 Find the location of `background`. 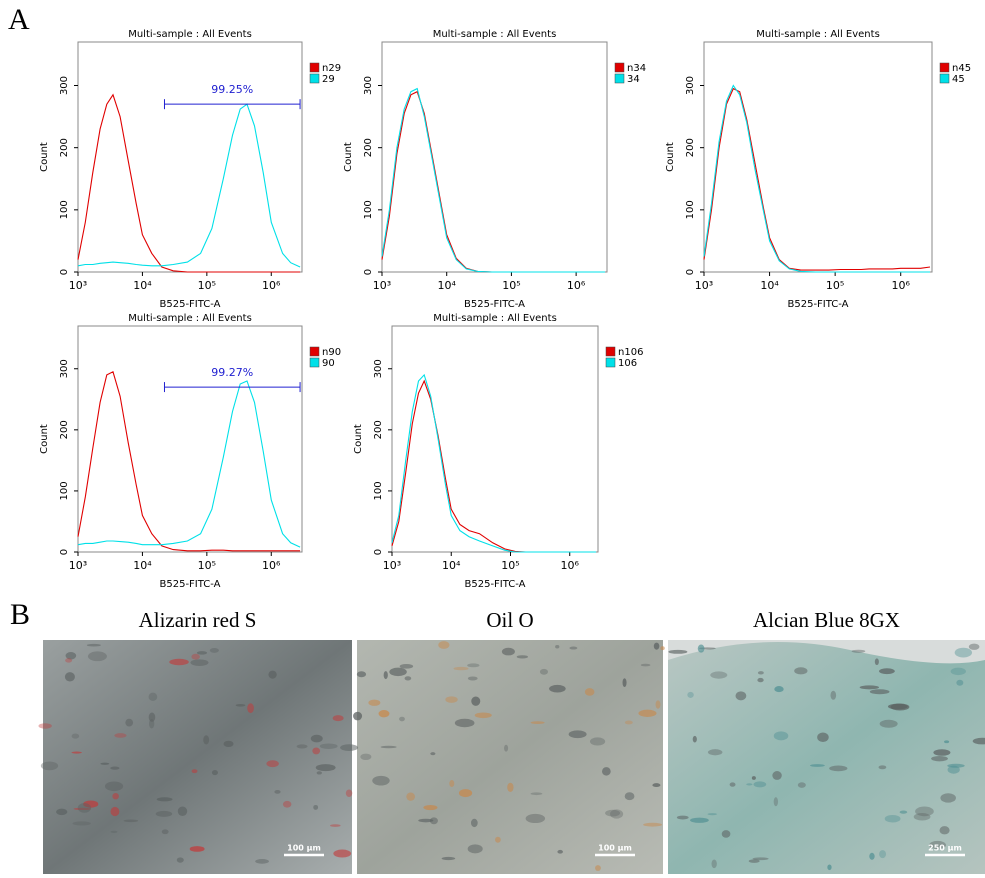

background is located at coordinates (826, 652).